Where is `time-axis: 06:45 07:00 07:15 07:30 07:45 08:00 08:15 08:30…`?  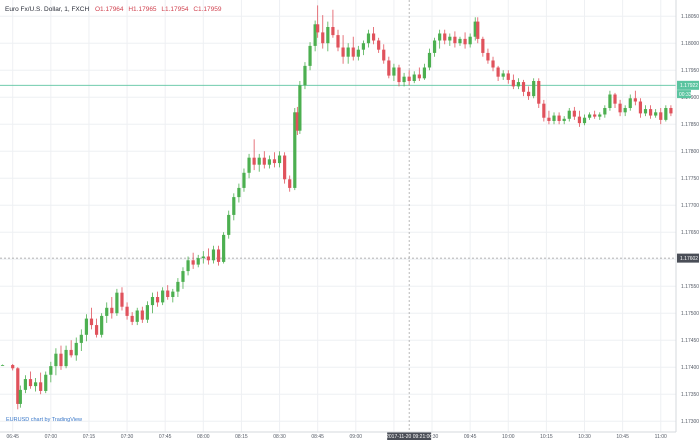 time-axis: 06:45 07:00 07:15 07:30 07:45 08:00 08:15 08:30… is located at coordinates (336, 437).